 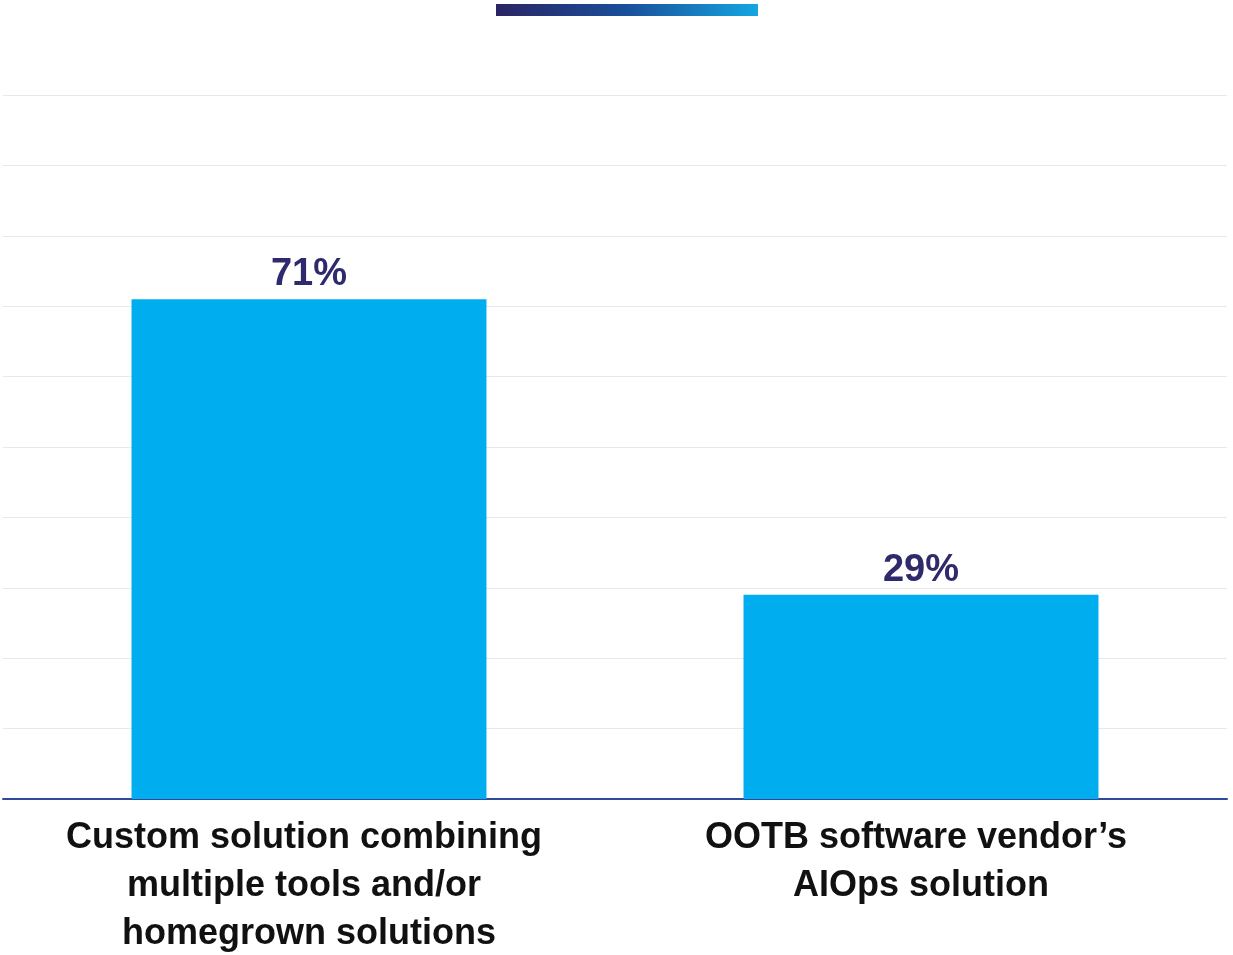 I want to click on data-label: 29%, so click(x=921, y=567).